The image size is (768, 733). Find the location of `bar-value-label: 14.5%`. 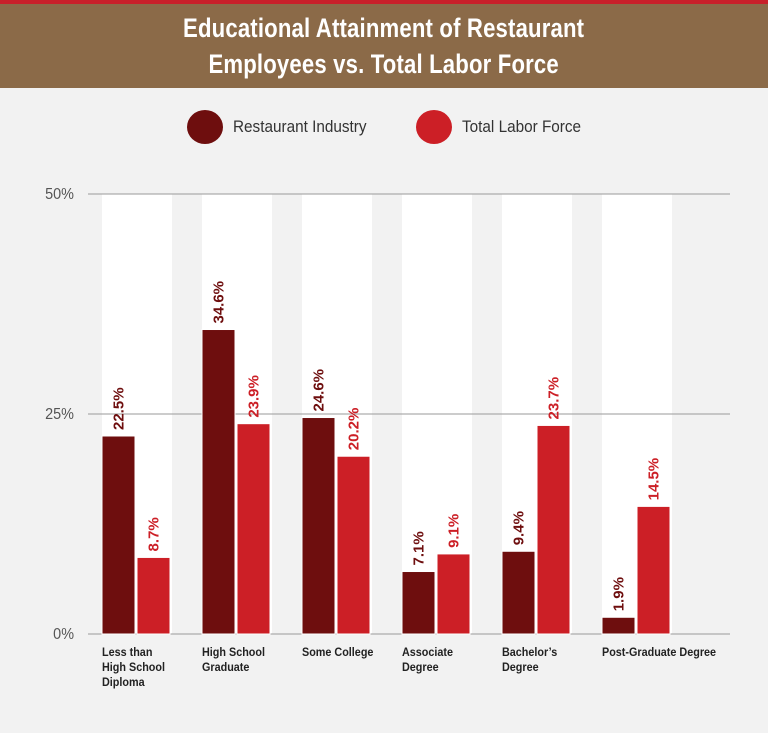

bar-value-label: 14.5% is located at coordinates (654, 479).